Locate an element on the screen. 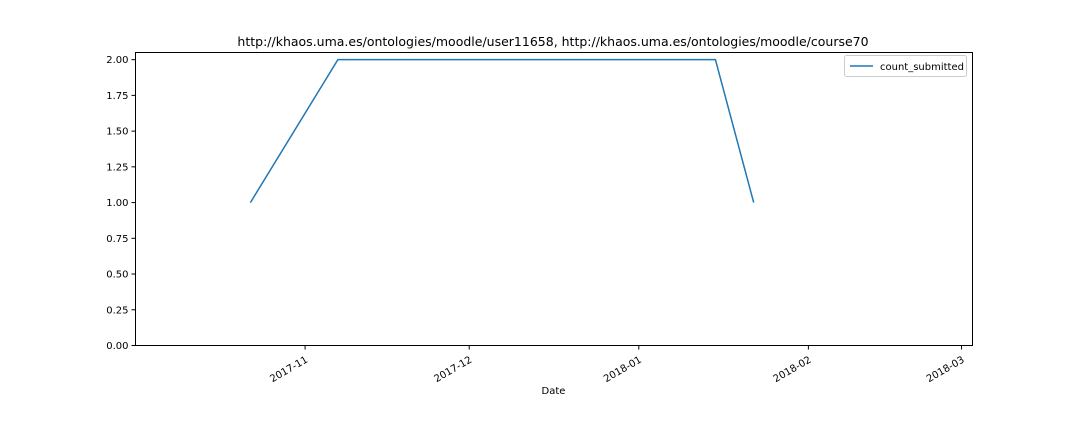 This screenshot has width=1080, height=436. x-axis: 2017-11 2017-12 2018-01 2018-02 2018-03 is located at coordinates (617, 365).